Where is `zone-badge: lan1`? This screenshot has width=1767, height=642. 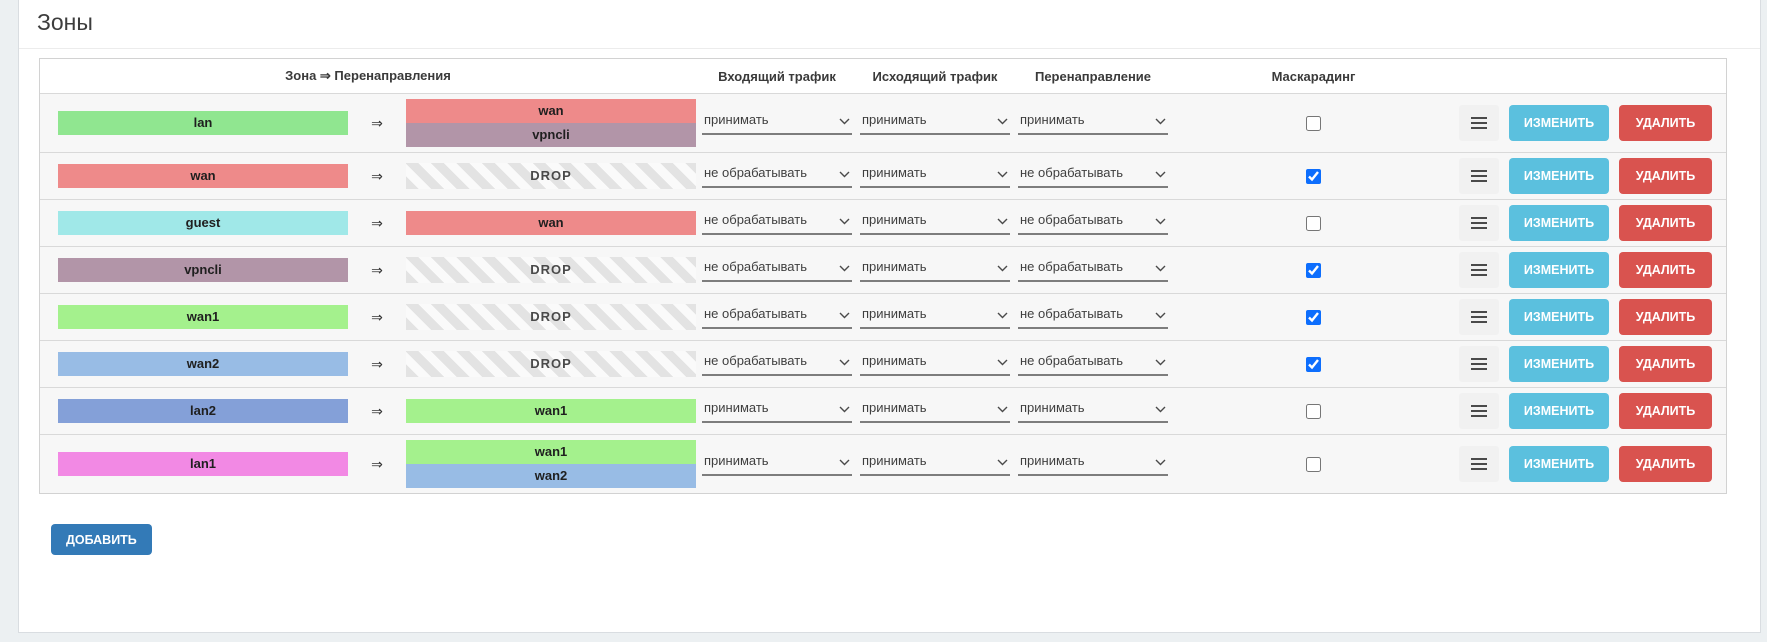 zone-badge: lan1 is located at coordinates (203, 464).